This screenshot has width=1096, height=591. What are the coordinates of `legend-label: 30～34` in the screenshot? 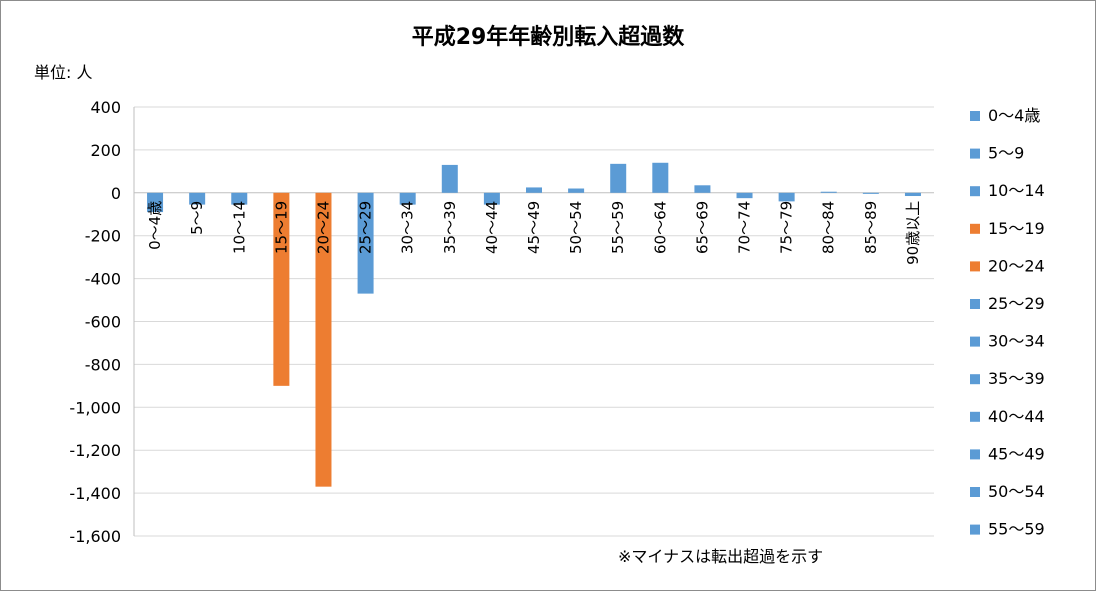 It's located at (1016, 341).